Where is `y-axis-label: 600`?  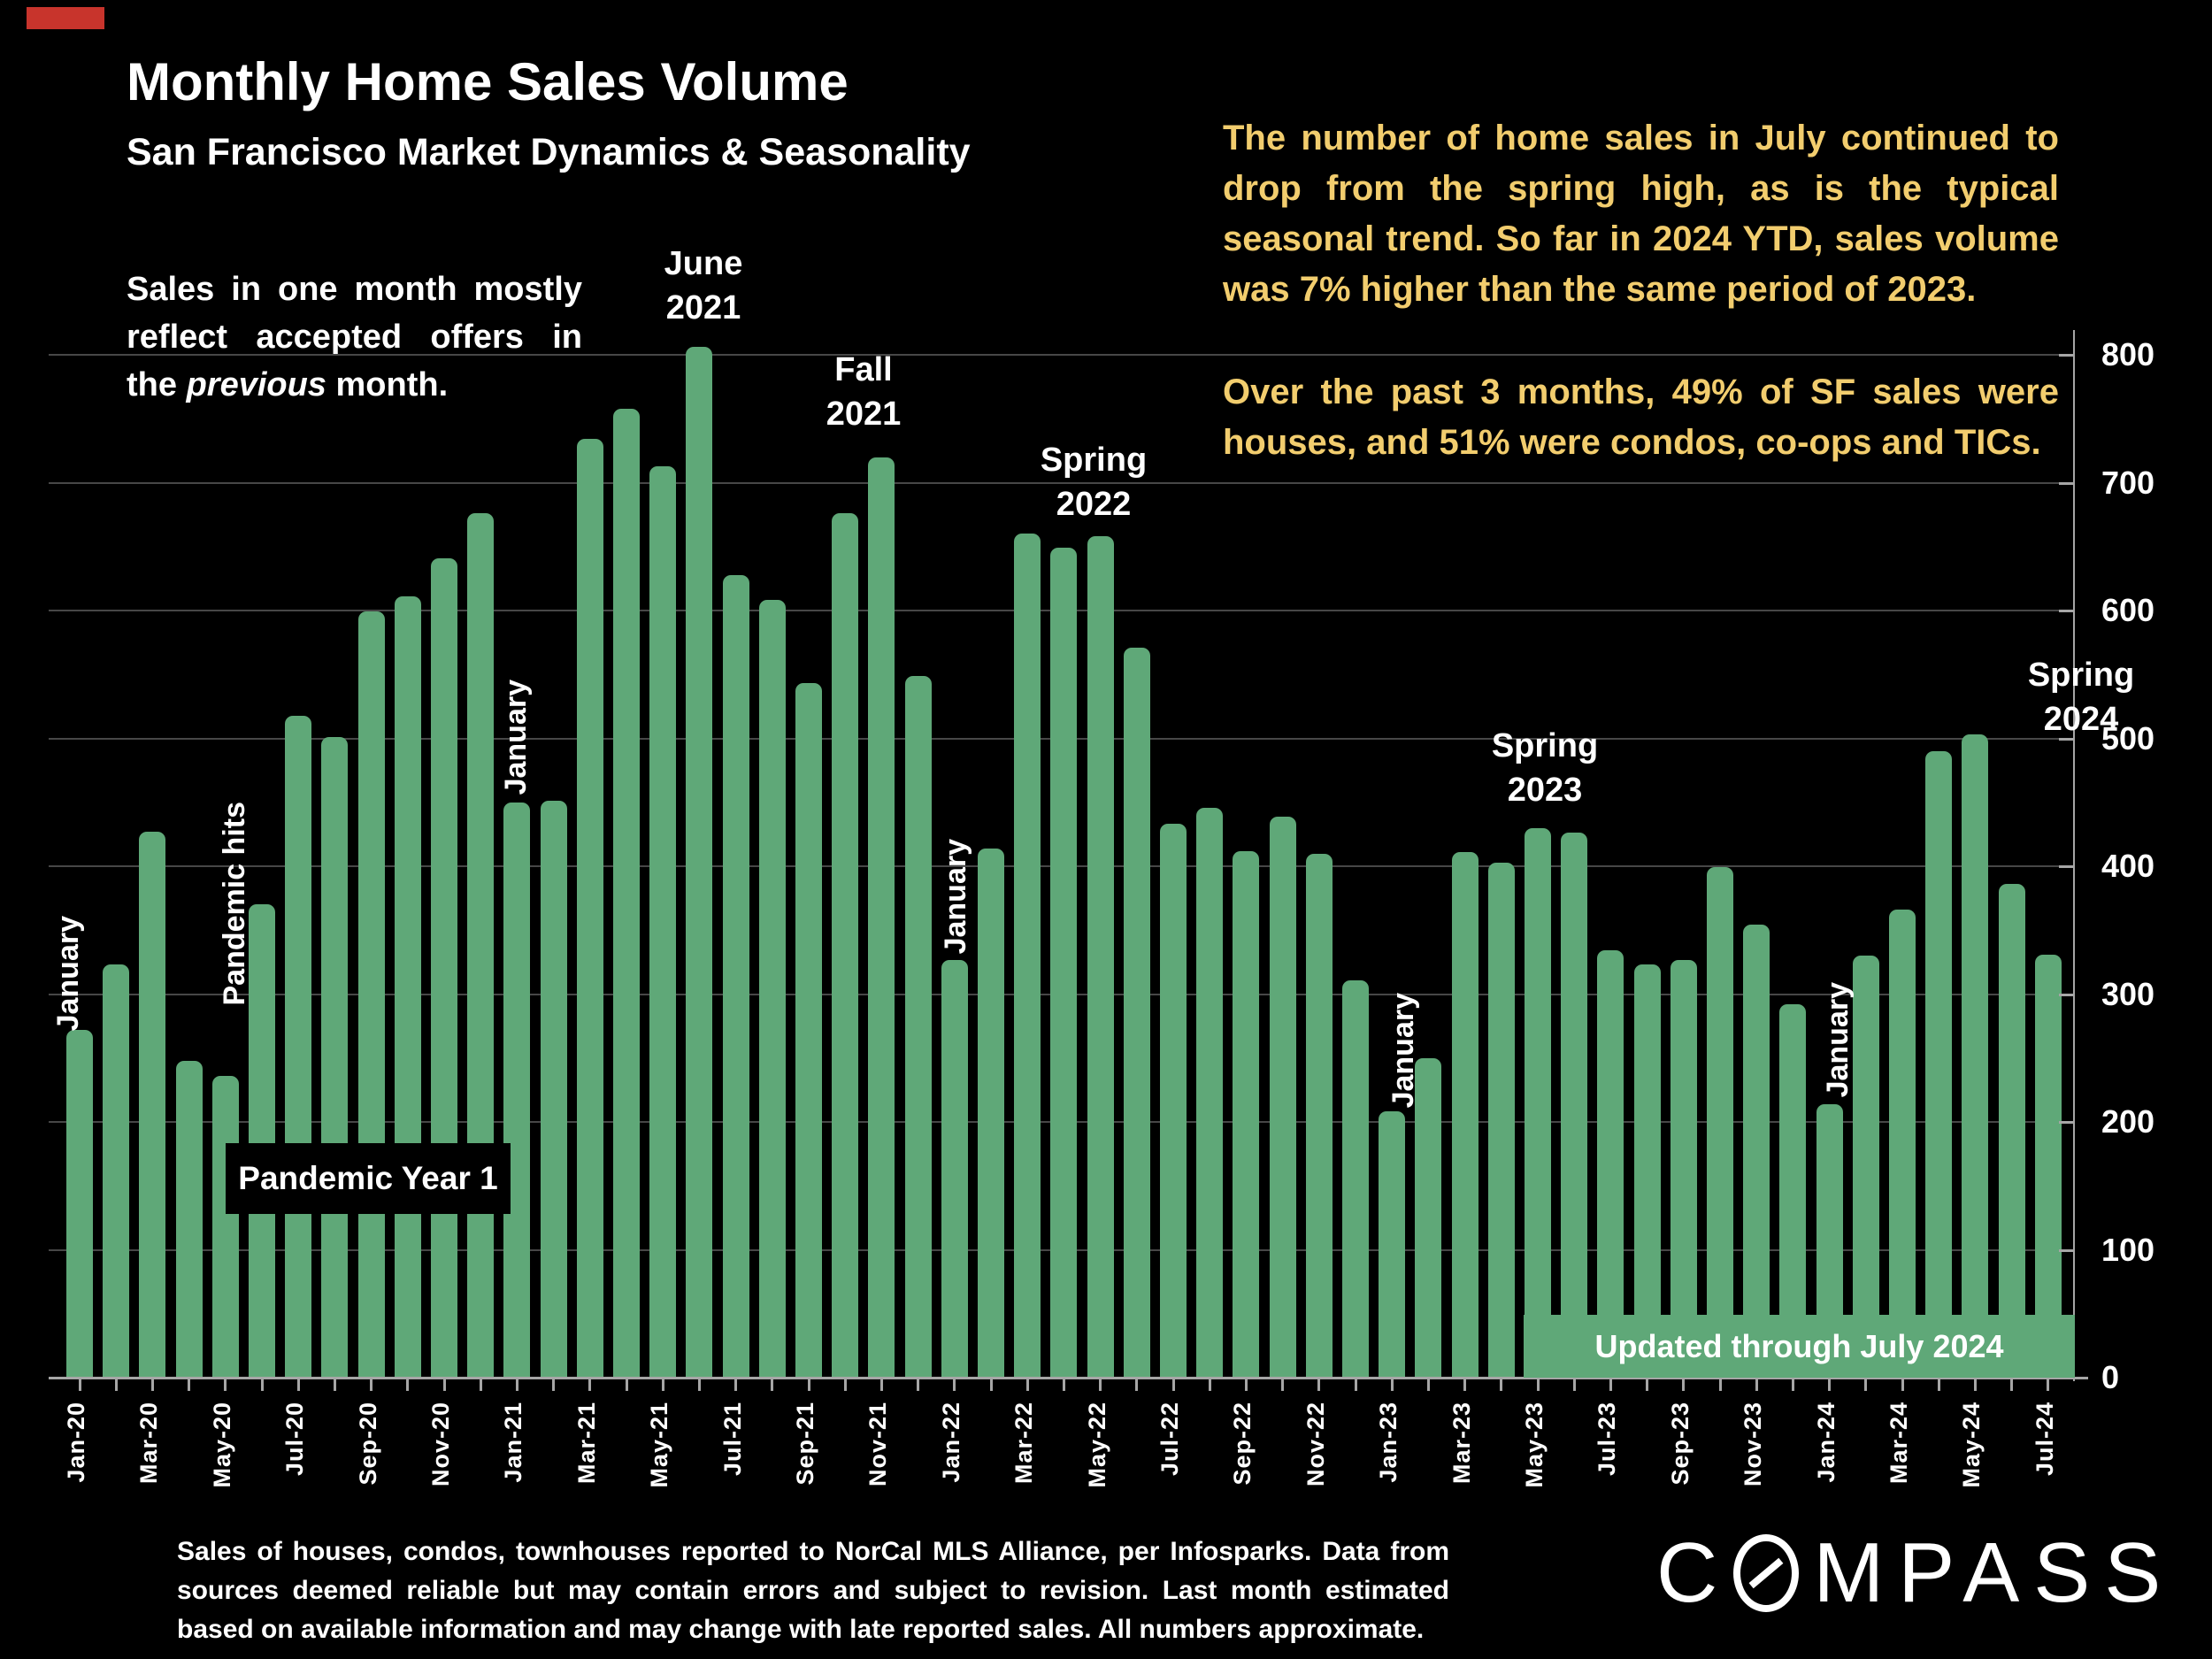 y-axis-label: 600 is located at coordinates (2128, 610).